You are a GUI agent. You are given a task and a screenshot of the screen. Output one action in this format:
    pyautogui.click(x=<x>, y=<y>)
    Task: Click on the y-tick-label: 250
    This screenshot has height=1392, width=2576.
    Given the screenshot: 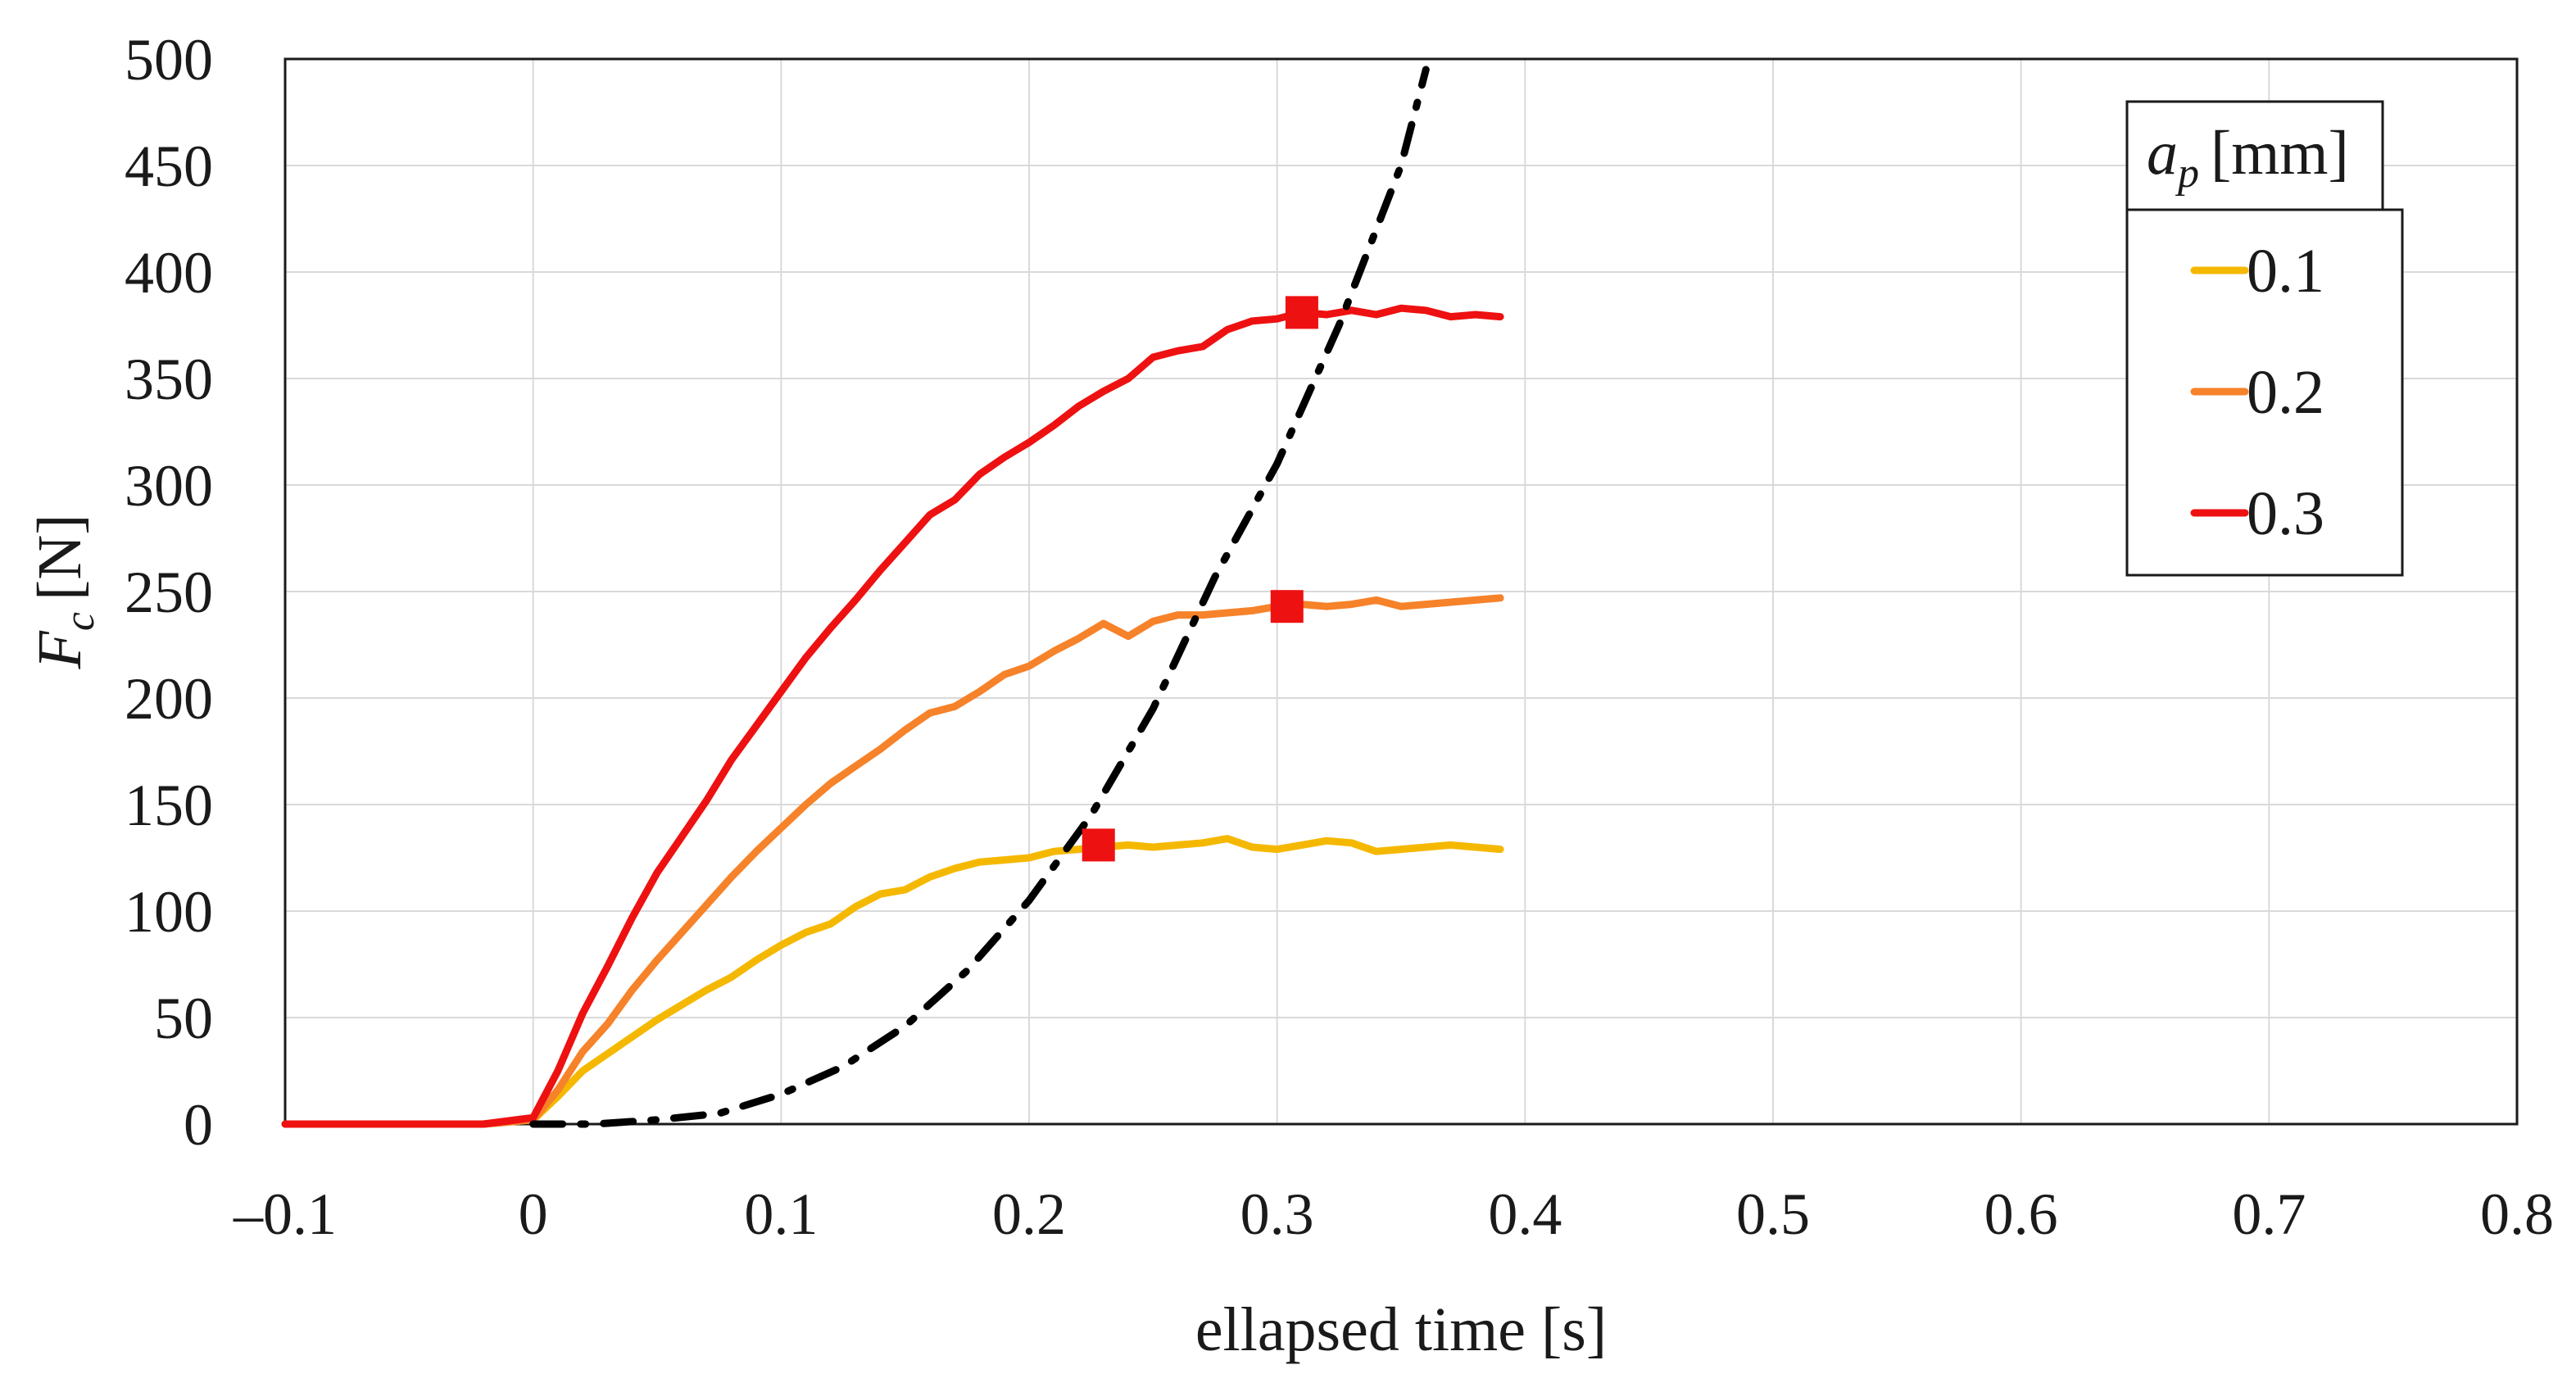 What is the action you would take?
    pyautogui.click(x=169, y=592)
    